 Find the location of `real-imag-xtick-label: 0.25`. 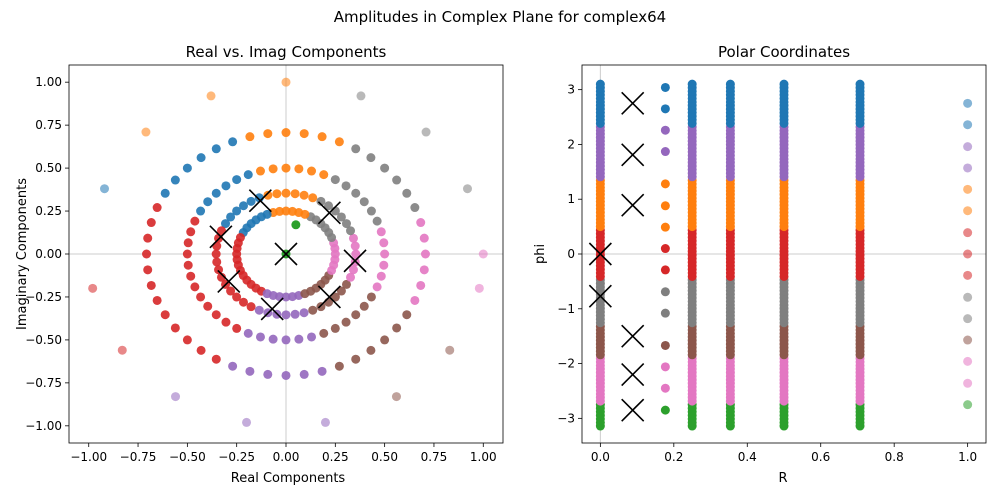

real-imag-xtick-label: 0.25 is located at coordinates (335, 457).